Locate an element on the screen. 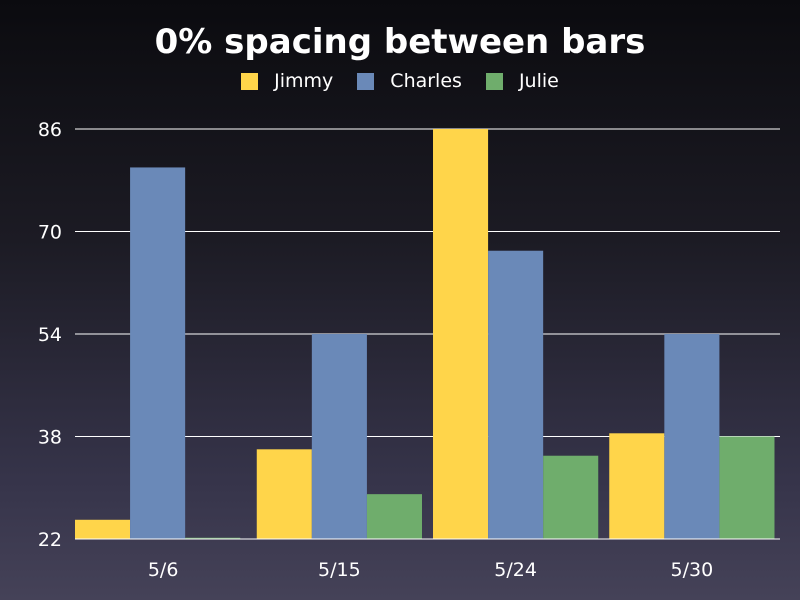  y-tick-label: 38 is located at coordinates (50, 438).